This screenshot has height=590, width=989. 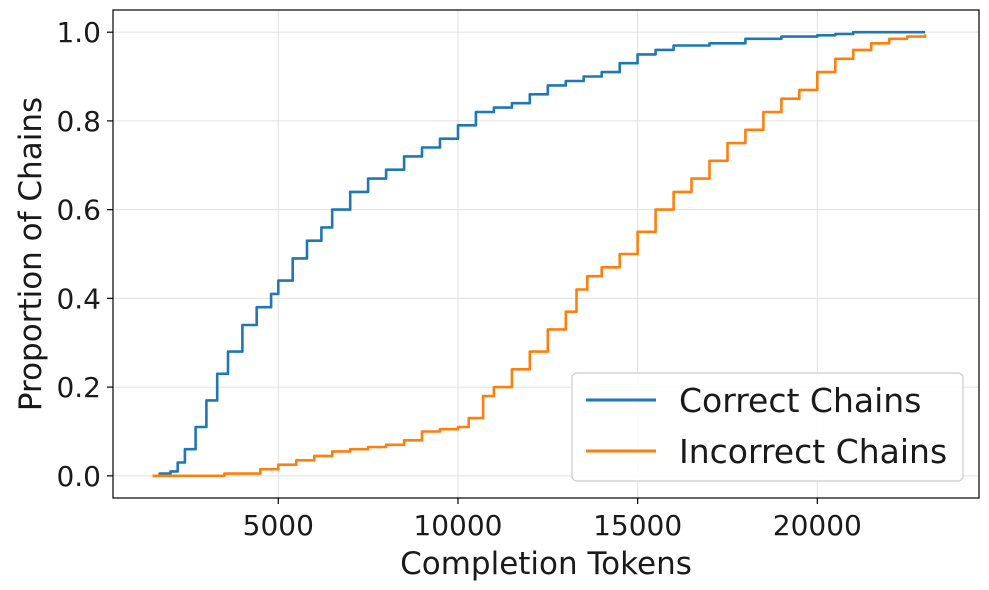 What do you see at coordinates (457, 525) in the screenshot?
I see `x-tick-label: 10000` at bounding box center [457, 525].